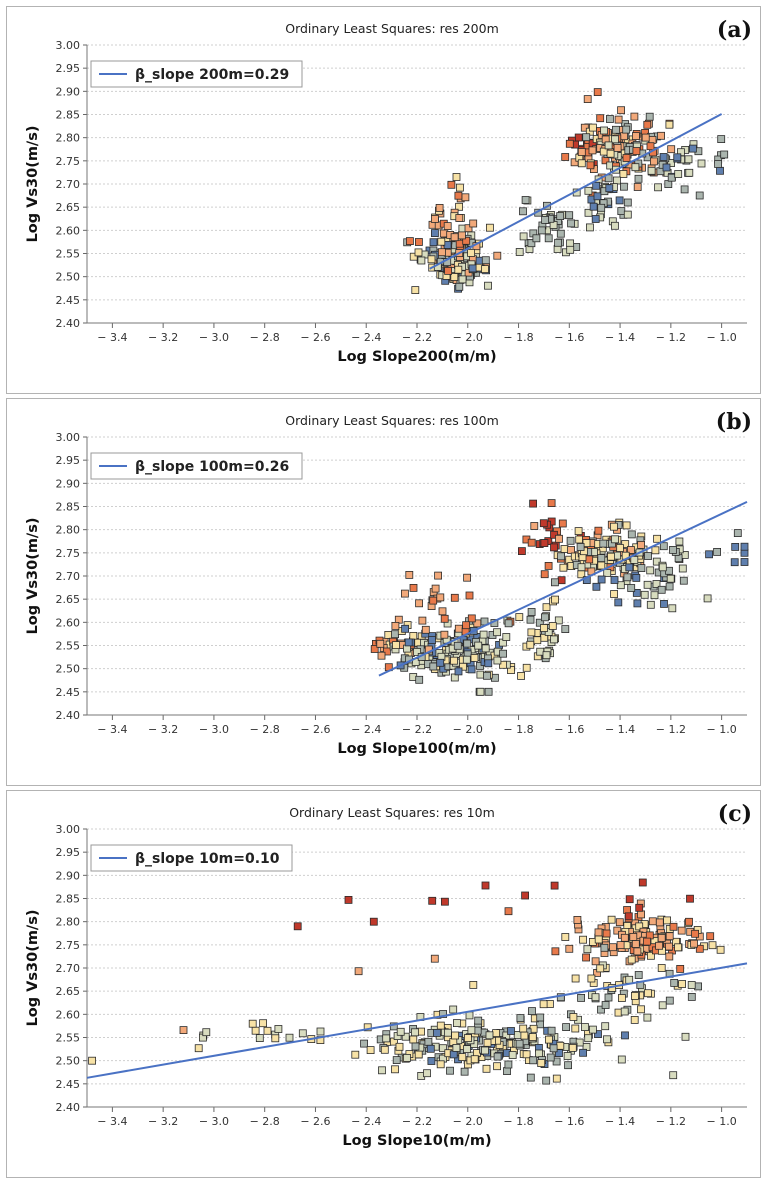 This screenshot has width=768, height=1190. Describe the element at coordinates (68, 899) in the screenshot. I see `y-tick-label: 2.85` at that location.